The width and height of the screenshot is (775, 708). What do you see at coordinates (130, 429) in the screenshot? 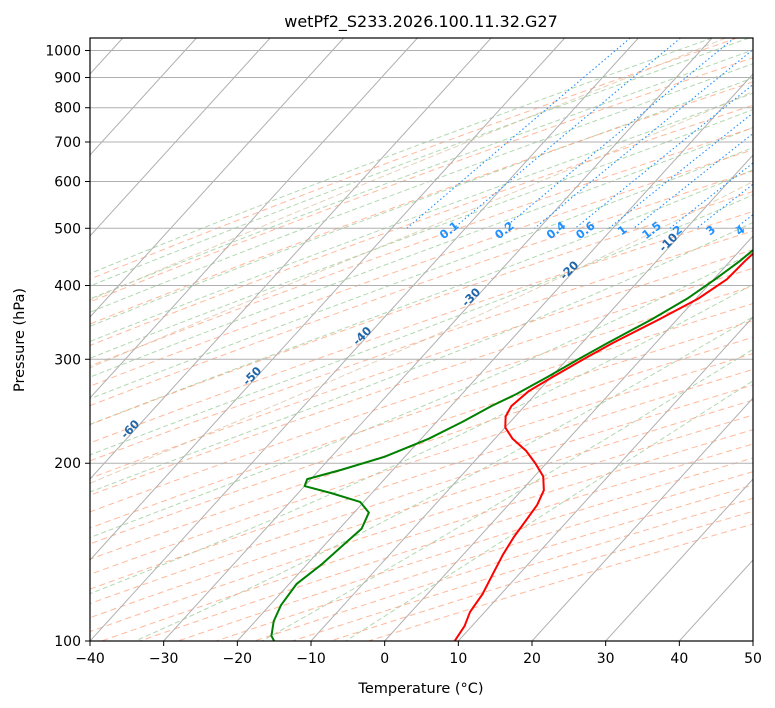
I see `isotherm-label: -60` at bounding box center [130, 429].